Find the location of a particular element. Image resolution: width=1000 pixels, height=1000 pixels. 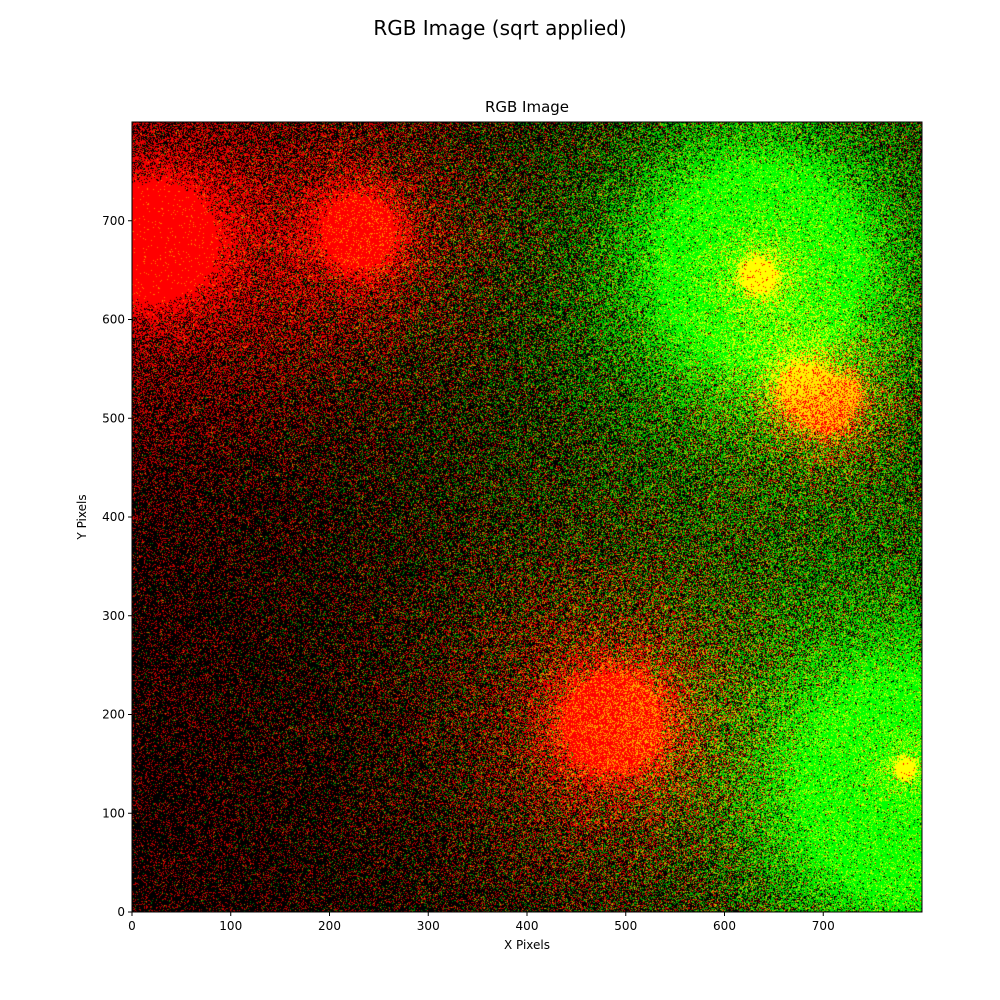

figure-suptitle: RGB Image (sqrt applied) is located at coordinates (500, 28).